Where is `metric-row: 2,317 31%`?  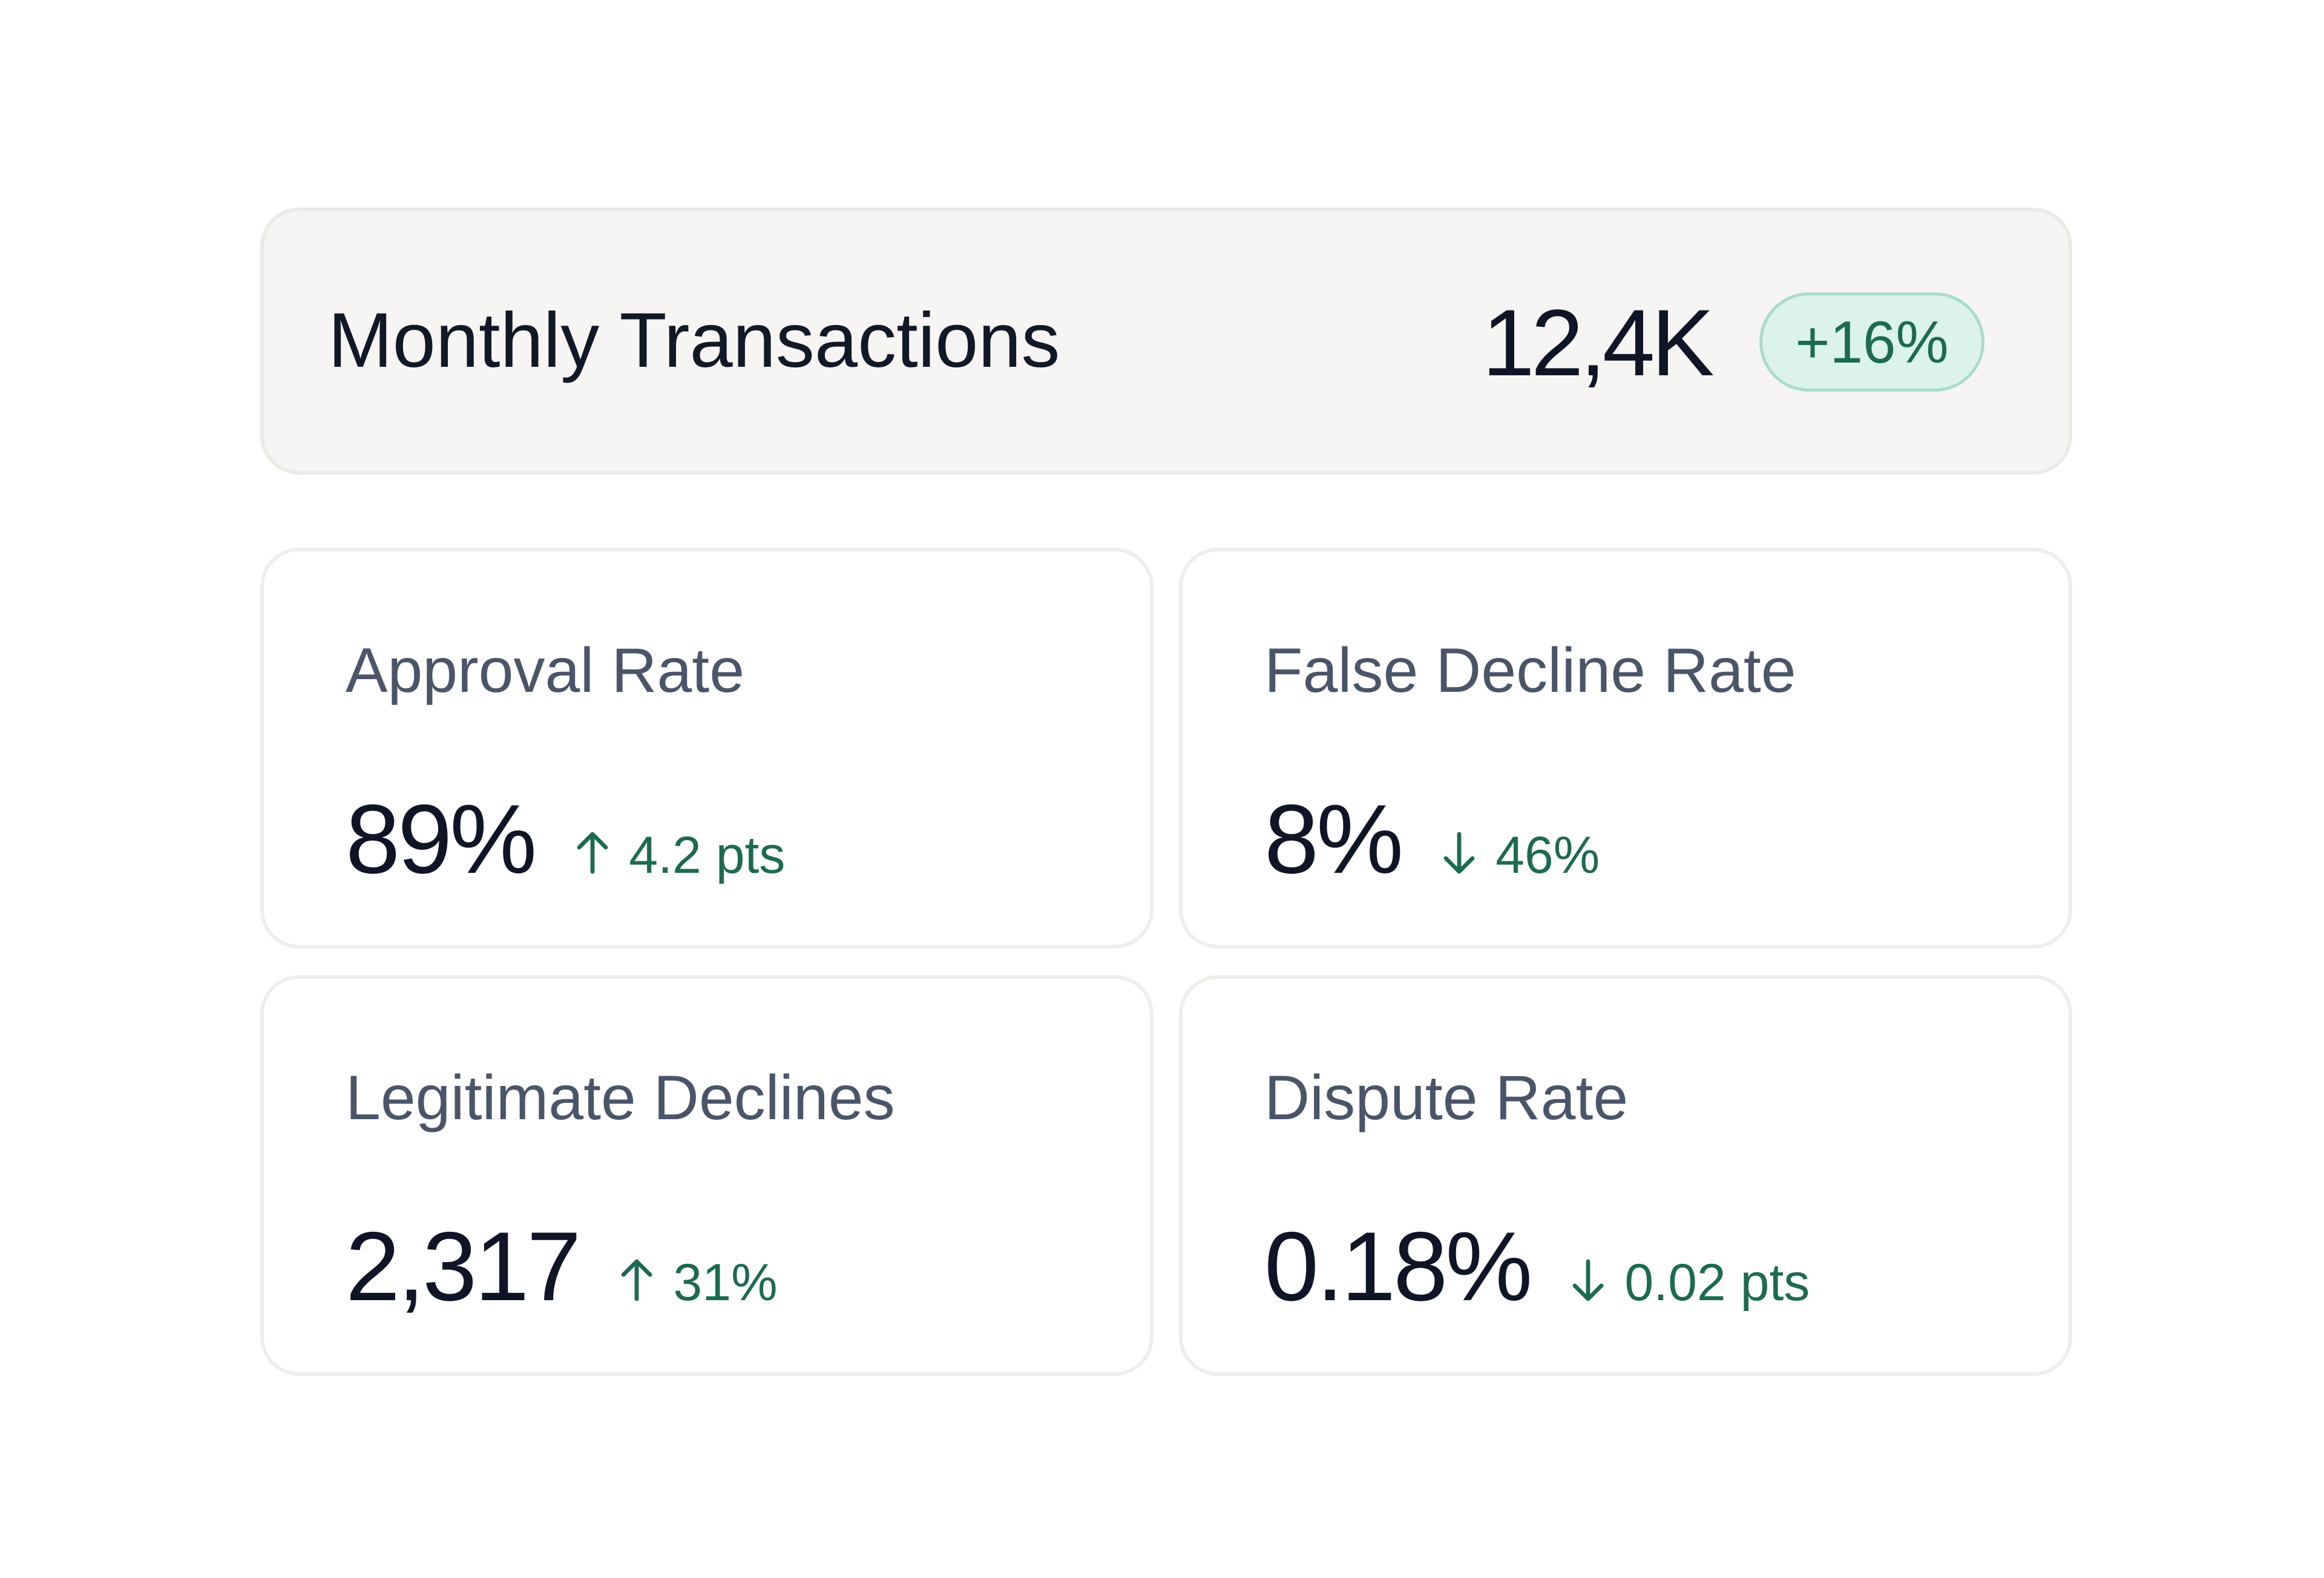
metric-row: 2,317 31% is located at coordinates (562, 1267).